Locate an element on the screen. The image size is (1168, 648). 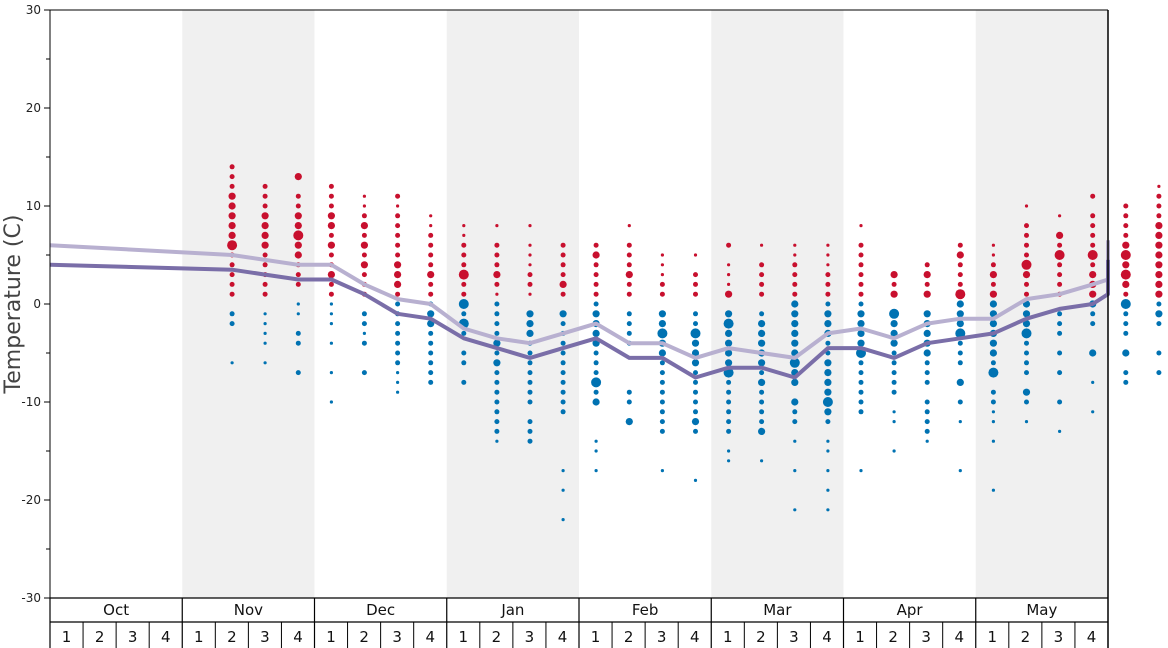
y-tick-label: 20 is located at coordinates (33, 108).